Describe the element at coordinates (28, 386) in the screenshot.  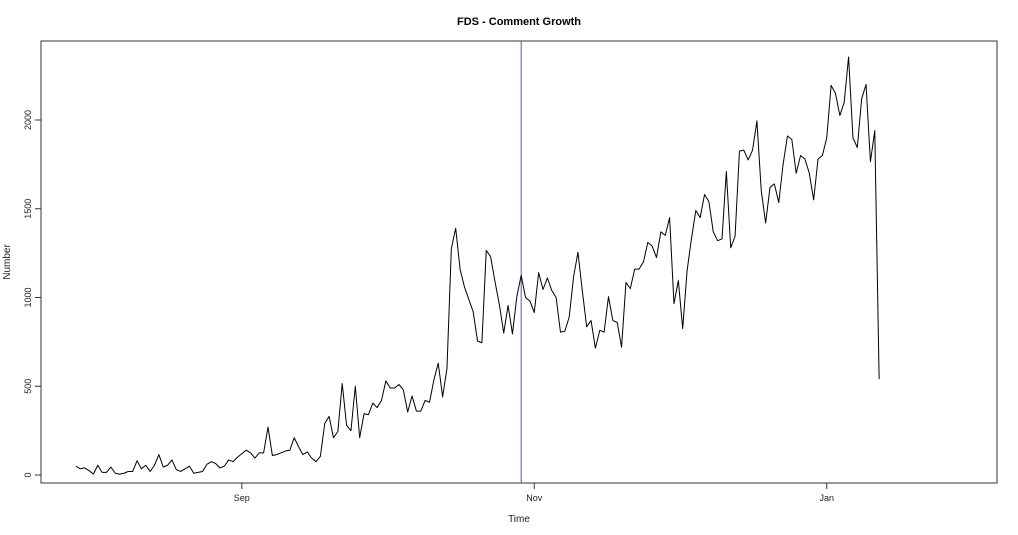
I see `y-tick-label: 500` at that location.